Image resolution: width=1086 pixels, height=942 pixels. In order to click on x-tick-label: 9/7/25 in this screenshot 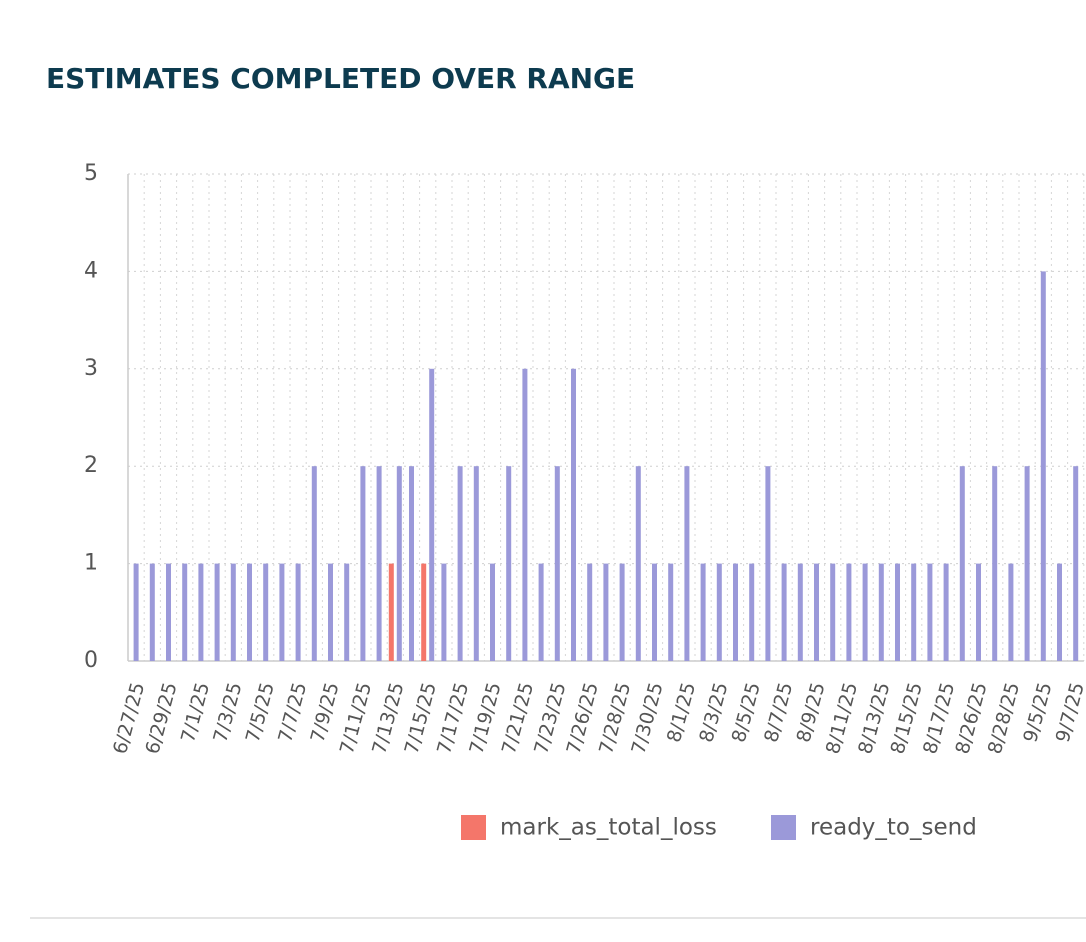, I will do `click(1069, 712)`.